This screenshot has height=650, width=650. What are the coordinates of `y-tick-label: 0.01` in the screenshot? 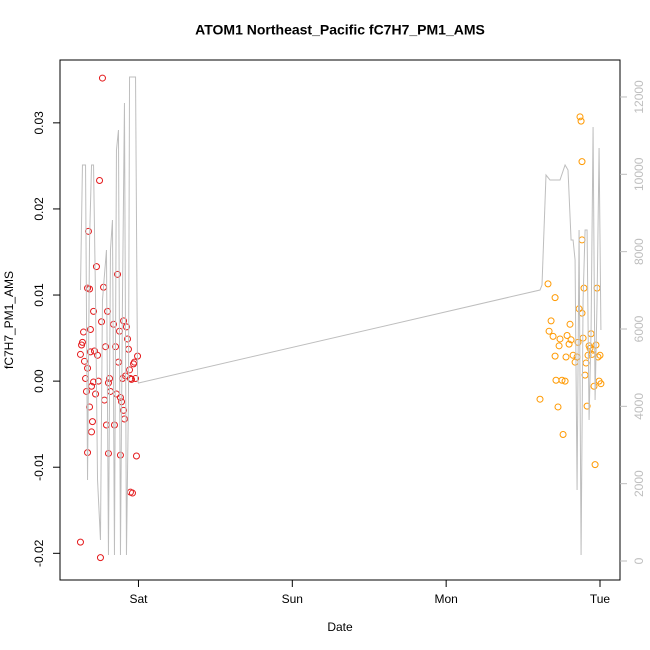 It's located at (39, 295).